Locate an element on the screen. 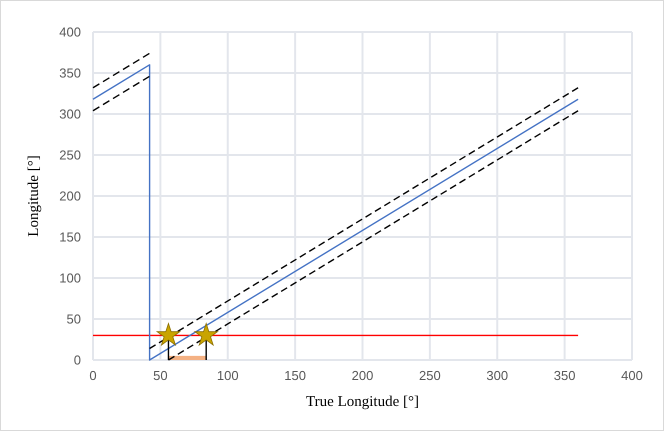  x-tick-label: 50 is located at coordinates (160, 375).